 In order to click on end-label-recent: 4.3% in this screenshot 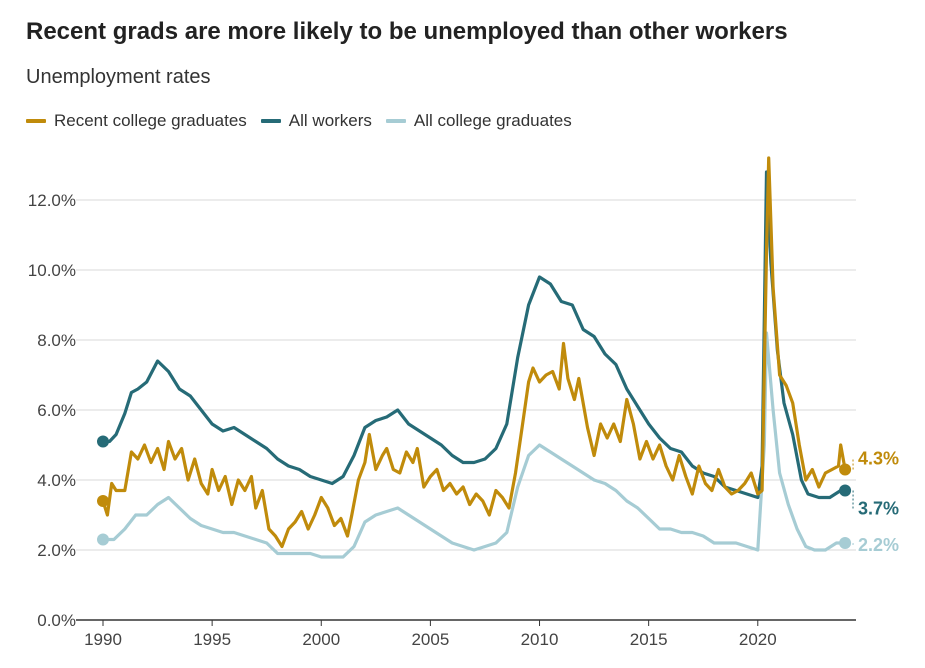, I will do `click(878, 459)`.